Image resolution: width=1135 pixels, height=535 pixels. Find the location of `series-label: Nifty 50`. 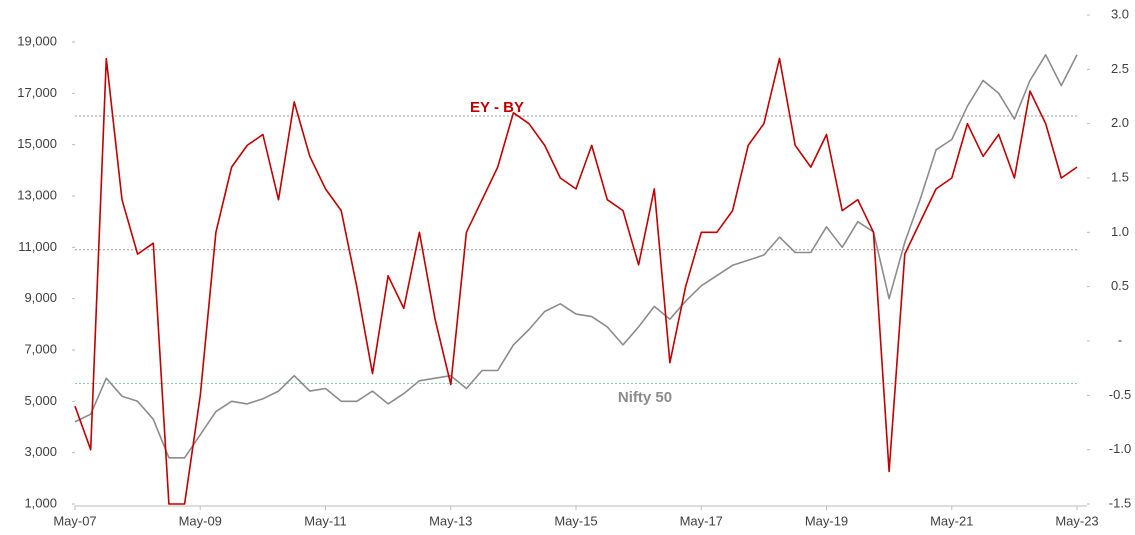

series-label: Nifty 50 is located at coordinates (645, 397).